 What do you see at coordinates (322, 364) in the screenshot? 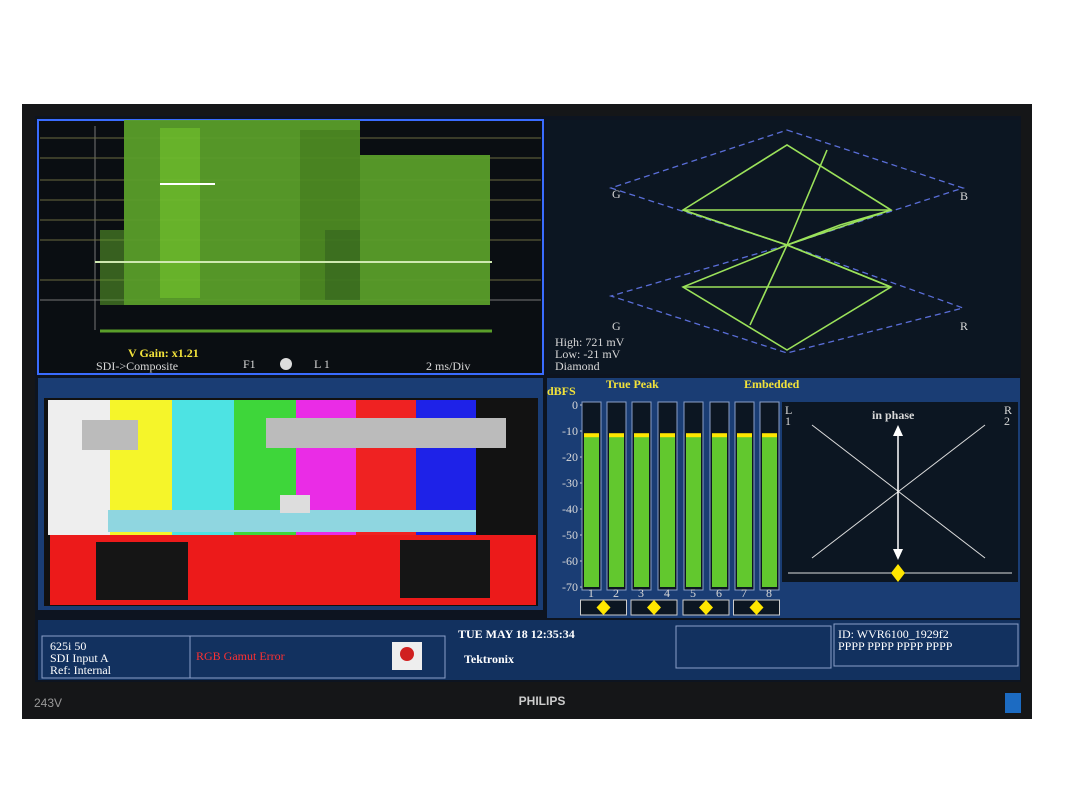
I see `line-label: L 1` at bounding box center [322, 364].